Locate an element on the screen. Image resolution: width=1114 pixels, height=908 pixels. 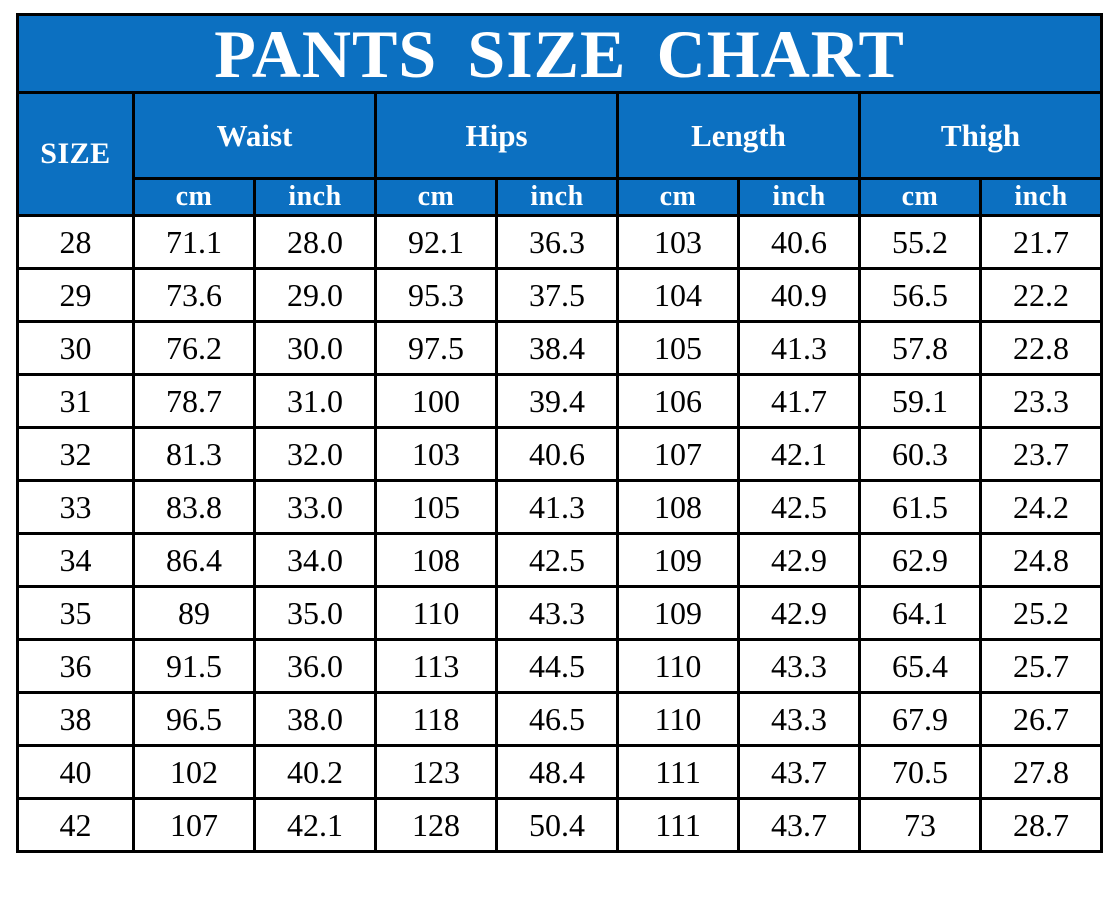
size-value: 33 is located at coordinates (75, 507).